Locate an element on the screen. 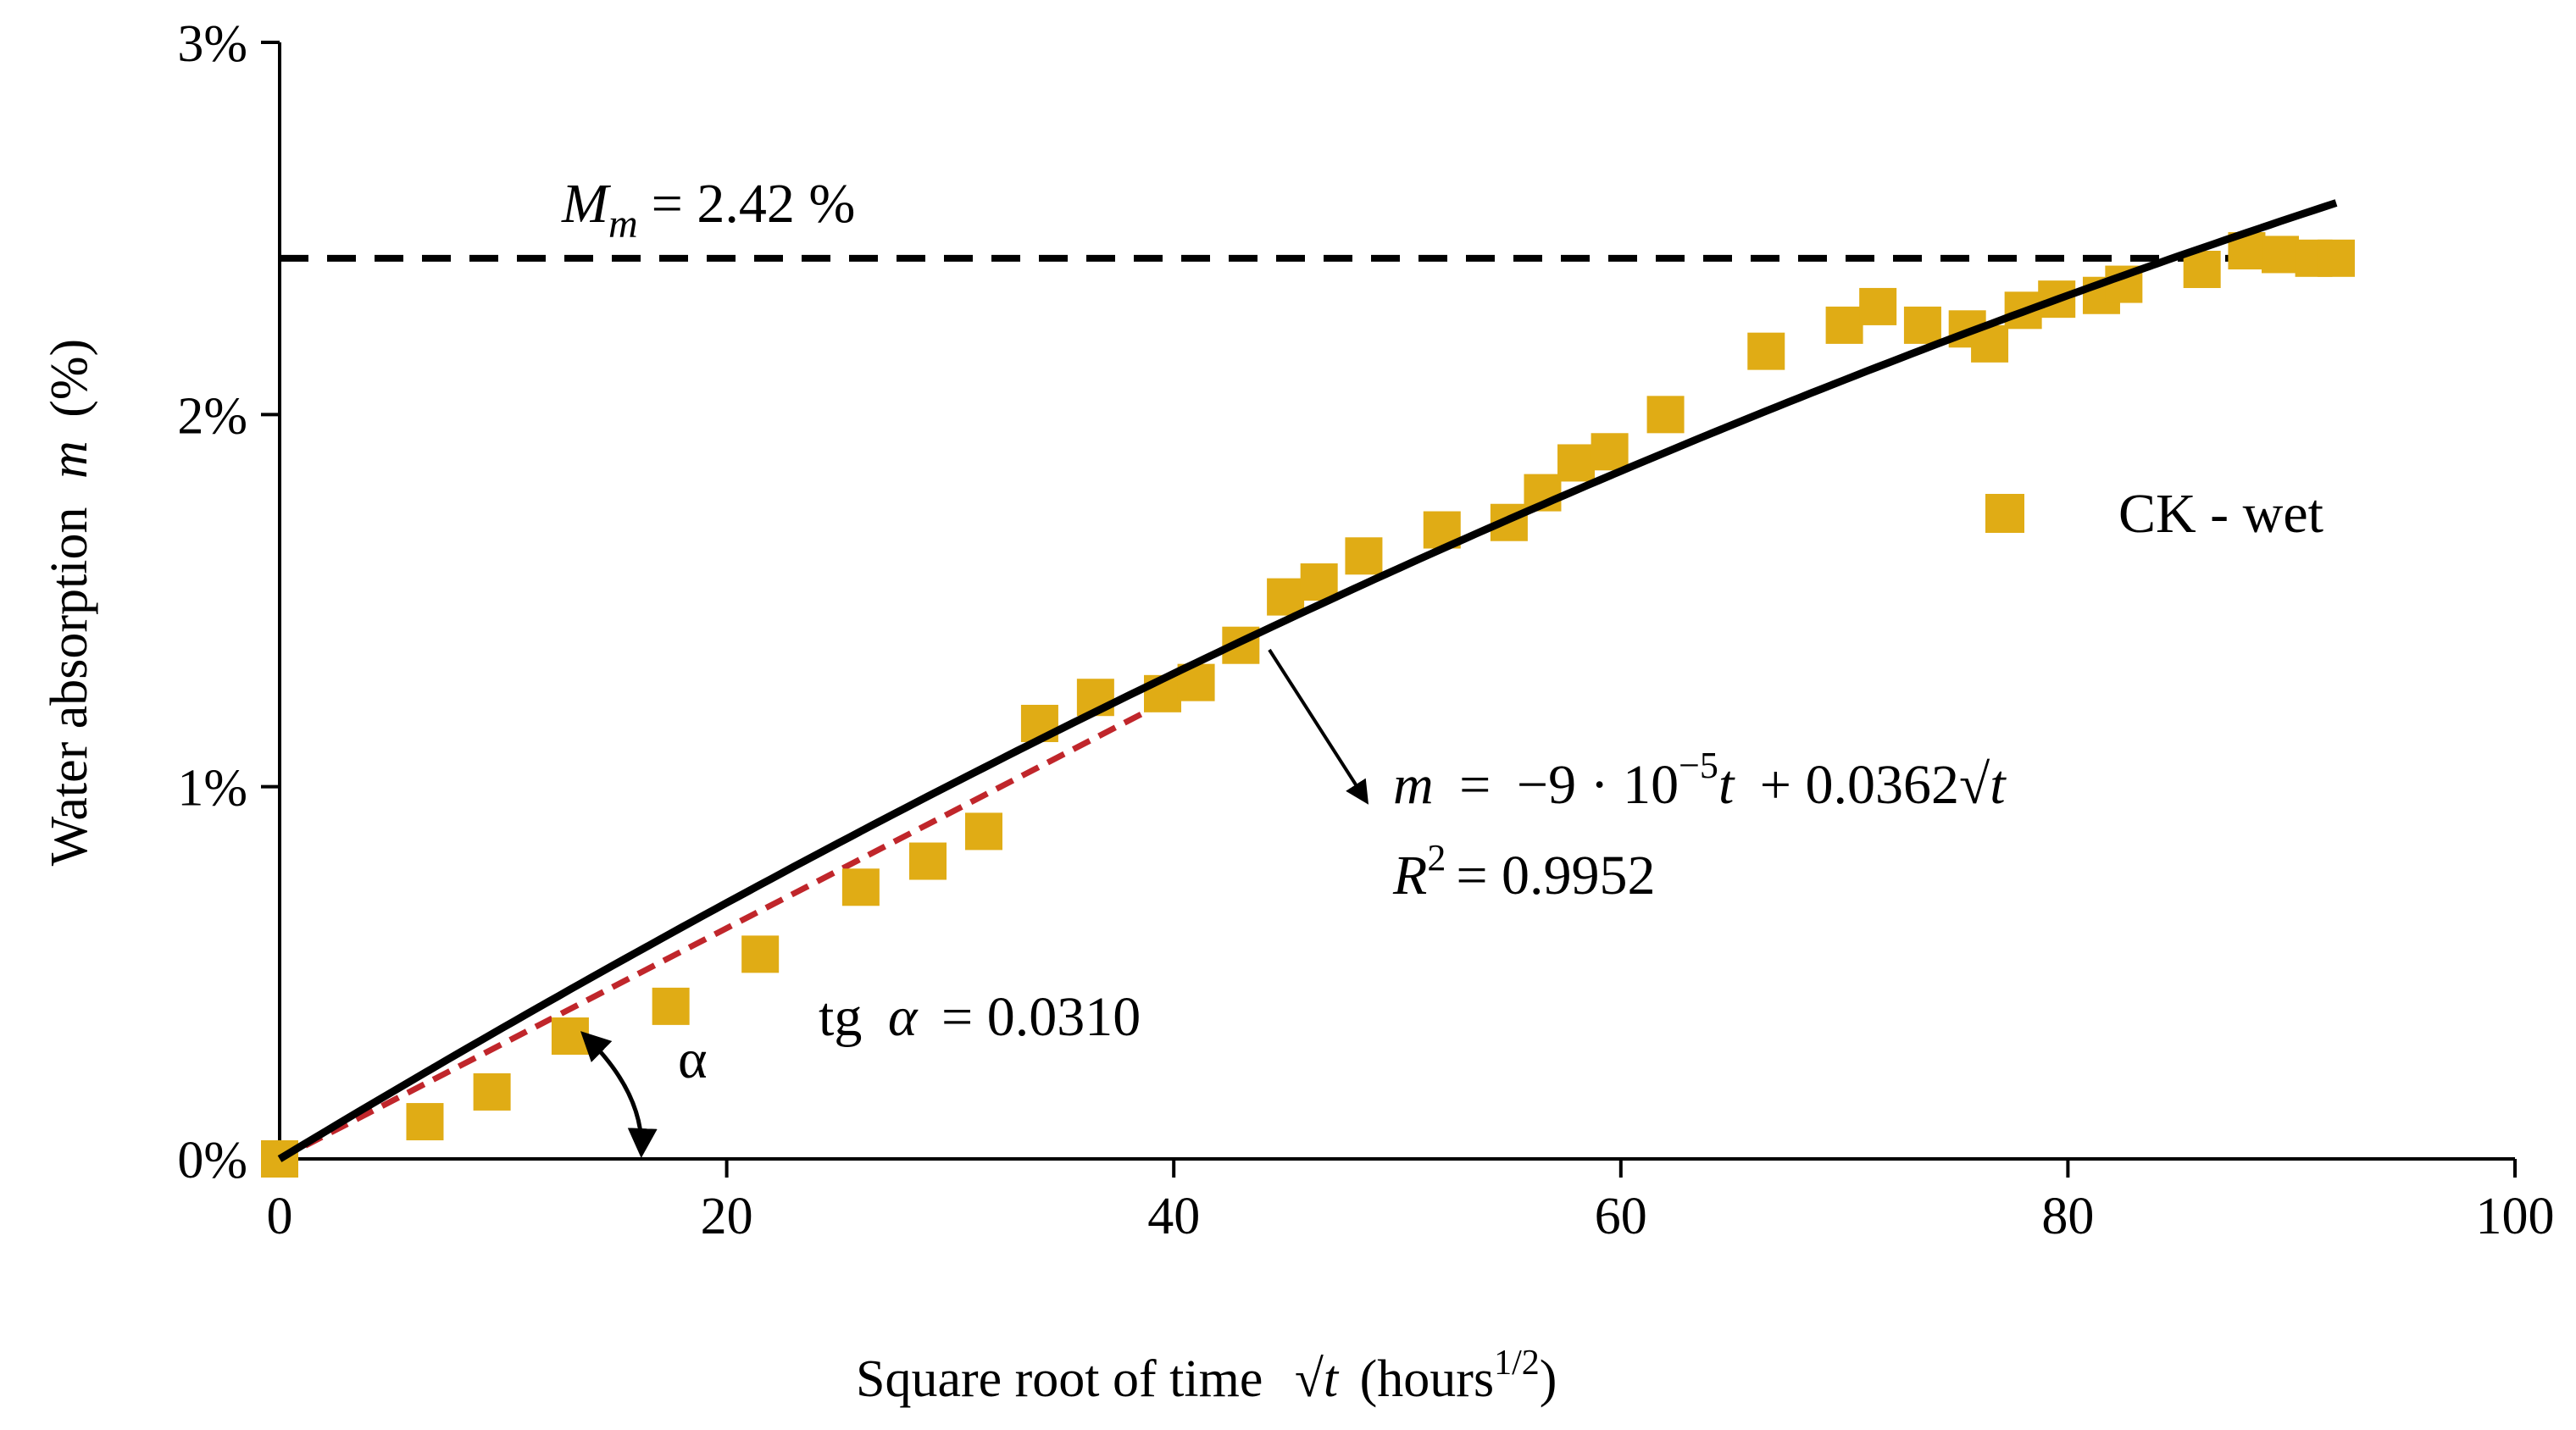  mm-label: Mm = 2.42 % is located at coordinates (708, 210).